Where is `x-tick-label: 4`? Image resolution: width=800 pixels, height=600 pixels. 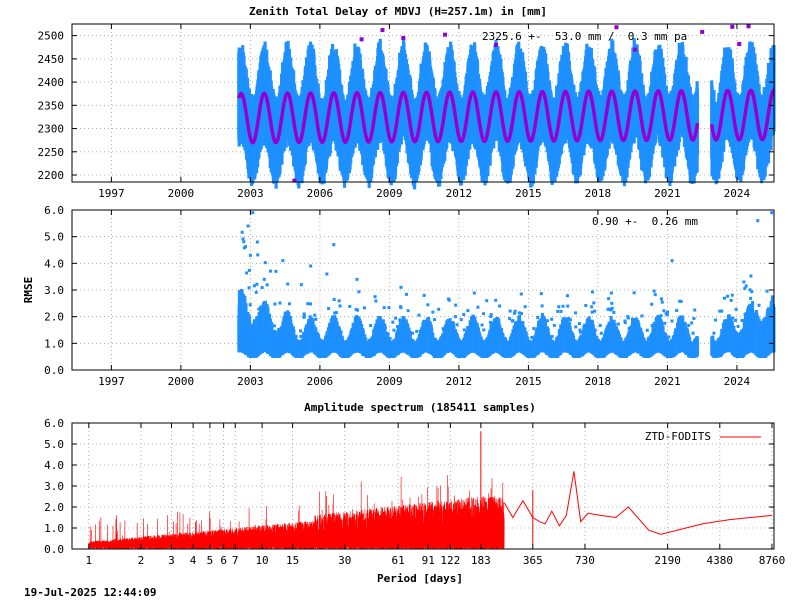 x-tick-label: 4 is located at coordinates (193, 560).